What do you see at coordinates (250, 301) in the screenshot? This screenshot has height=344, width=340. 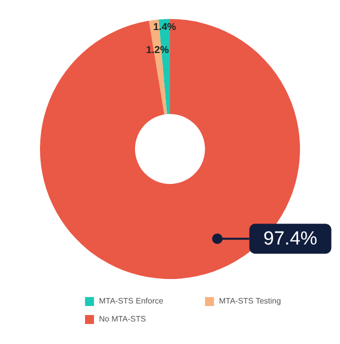 I see `legend-label: MTA-STS Testing` at bounding box center [250, 301].